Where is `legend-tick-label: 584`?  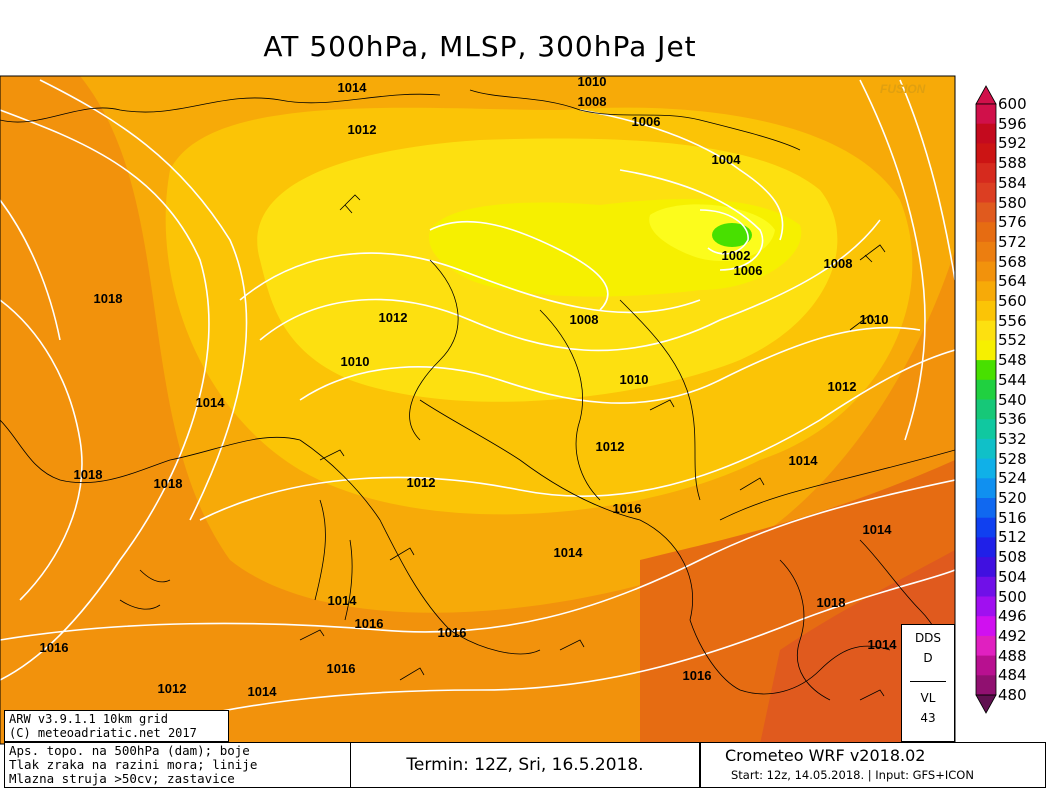
legend-tick-label: 584 is located at coordinates (1012, 182).